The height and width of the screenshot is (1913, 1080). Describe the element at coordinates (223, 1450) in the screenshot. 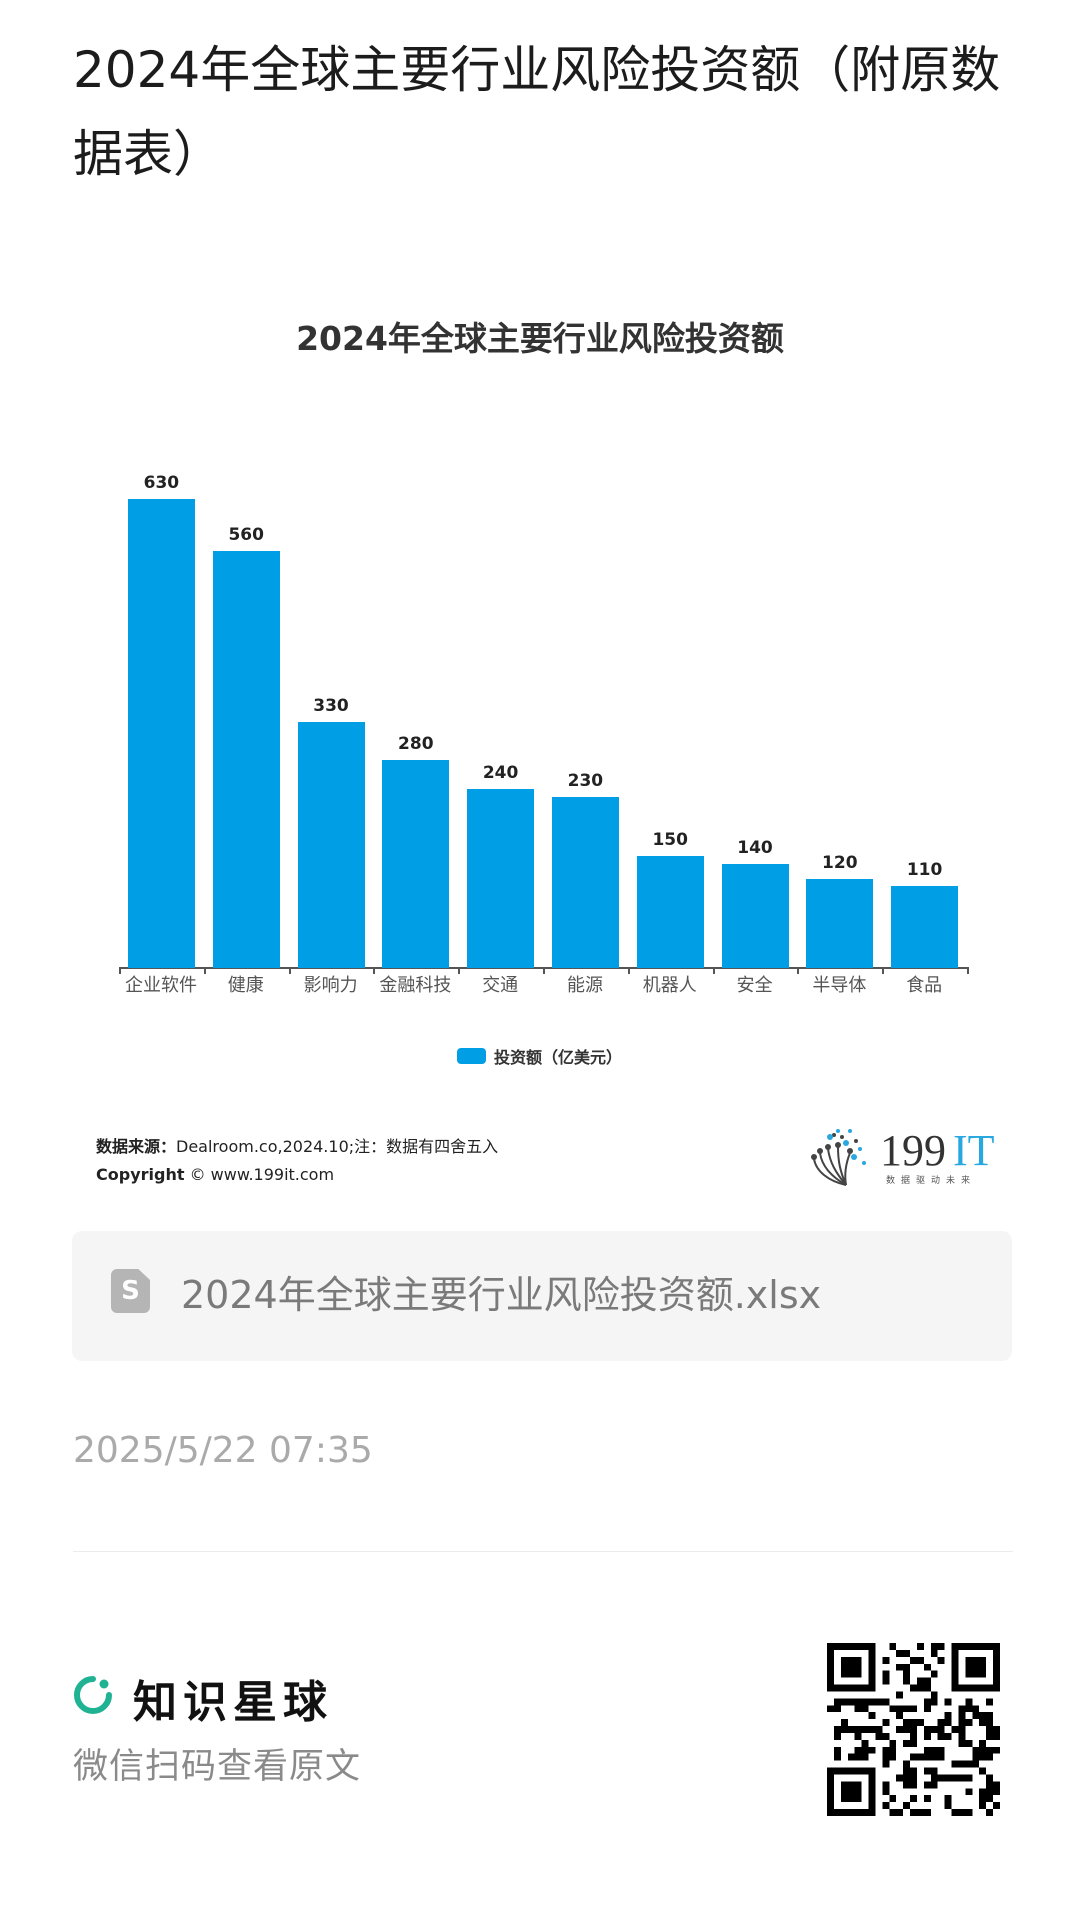

I see `publish-timestamp: 2025/5/22 07:35` at that location.